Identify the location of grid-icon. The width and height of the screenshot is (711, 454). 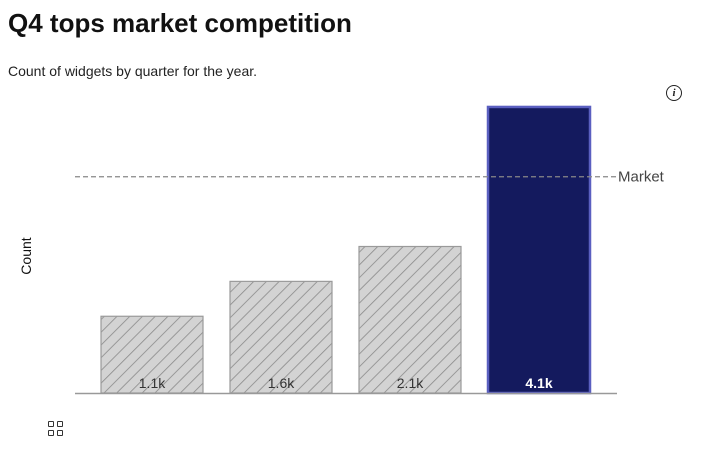
(51, 424).